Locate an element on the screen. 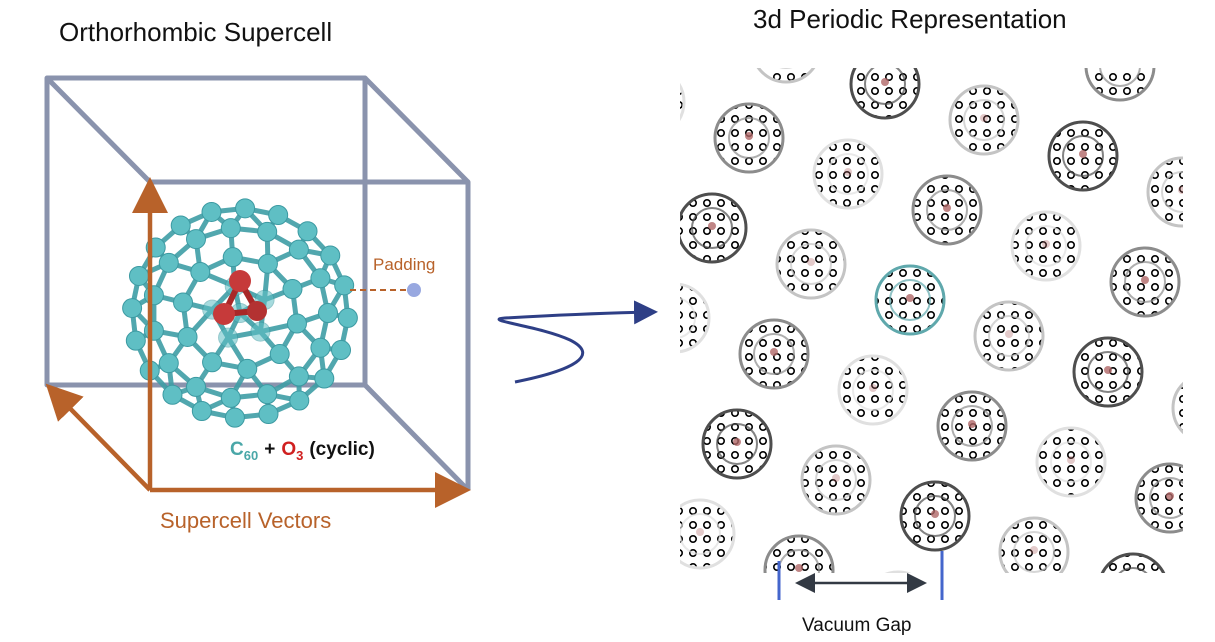 This screenshot has height=642, width=1215. padding-label: Padding is located at coordinates (404, 264).